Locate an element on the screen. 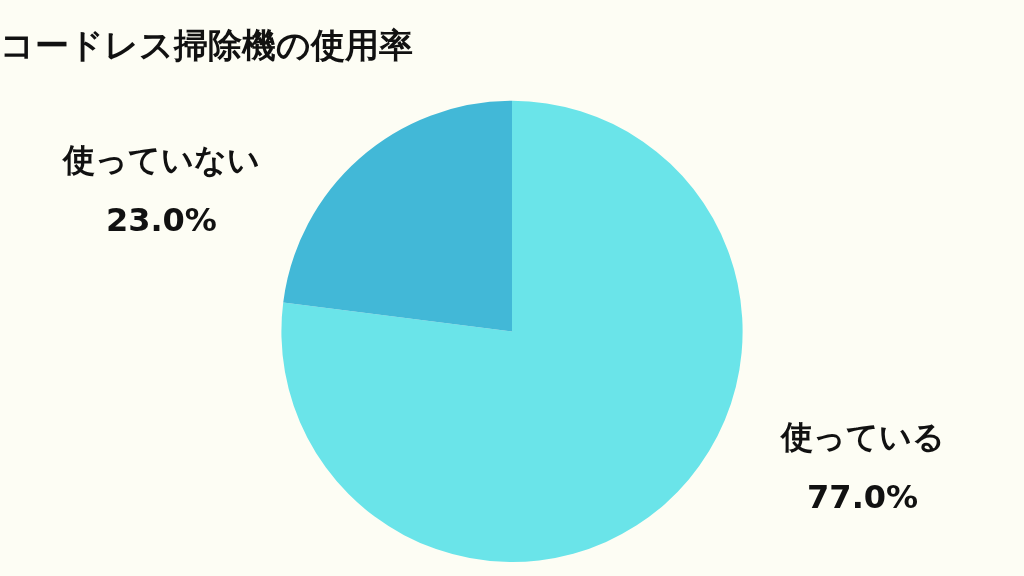 This screenshot has height=576, width=1024. data-label: 23.0% is located at coordinates (161, 220).